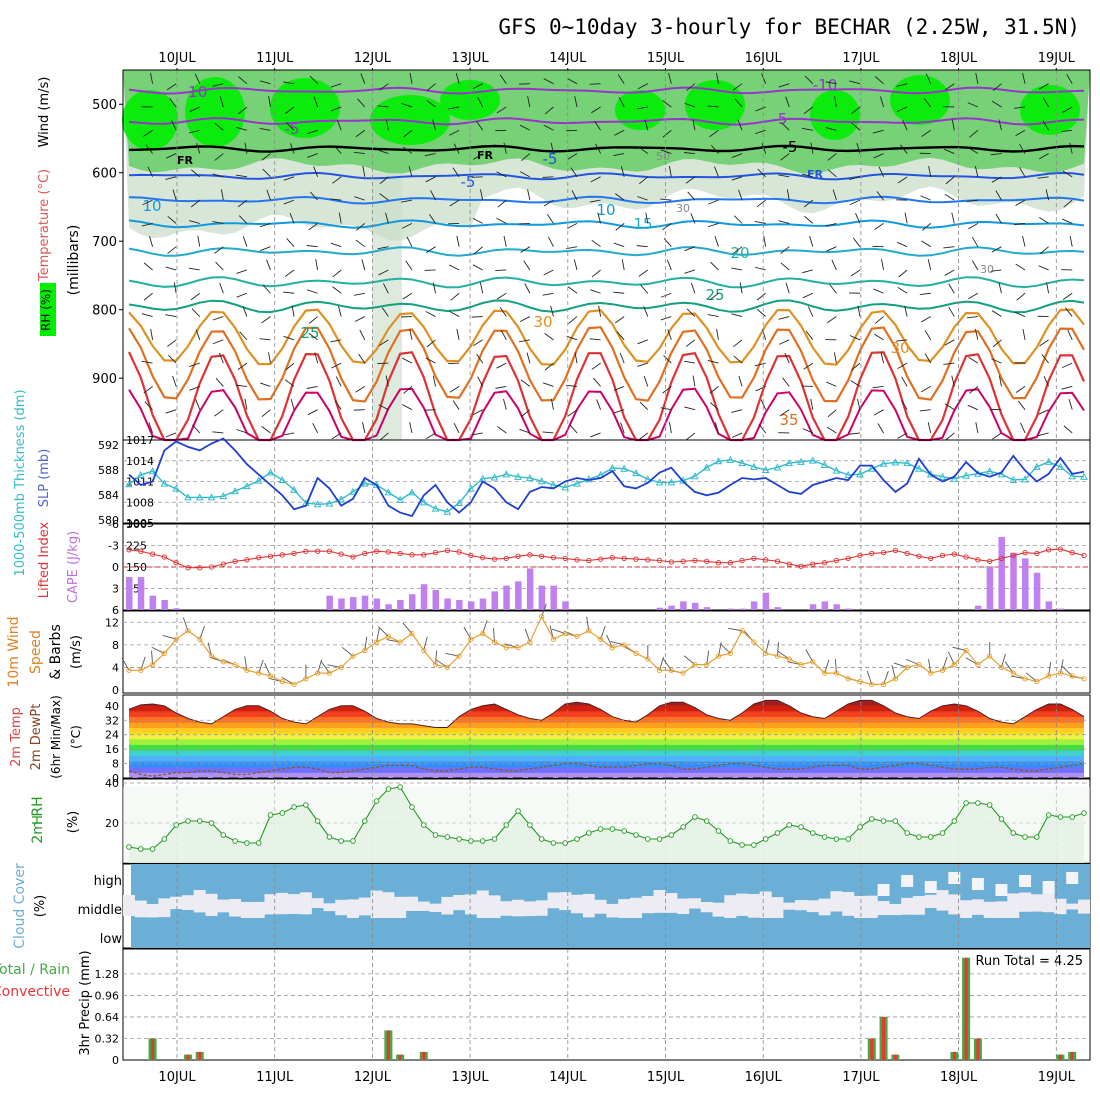  I want to click on thickness-axis-label: 1000-500mb Thickness (dm), so click(20, 482).